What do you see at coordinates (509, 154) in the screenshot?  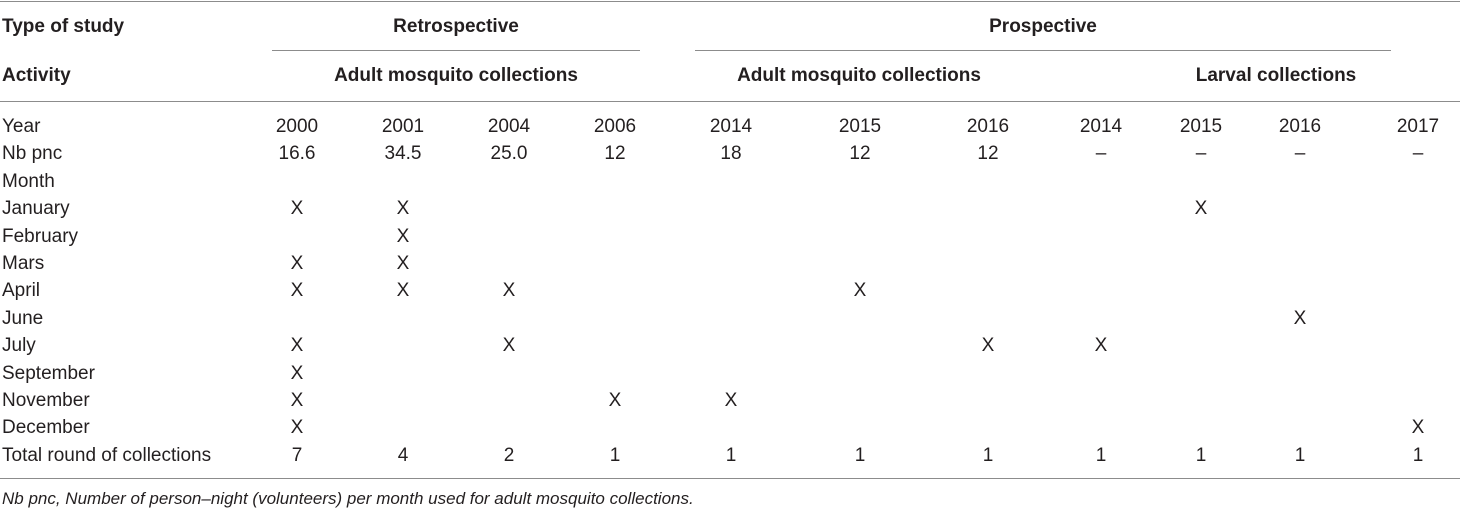 I see `table-cell: 25.0` at bounding box center [509, 154].